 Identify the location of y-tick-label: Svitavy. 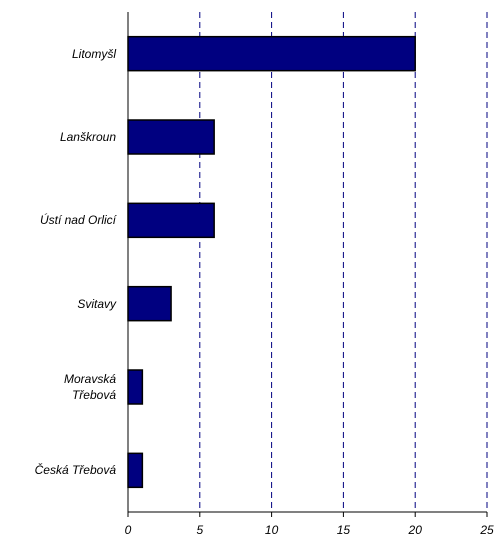
(96, 303).